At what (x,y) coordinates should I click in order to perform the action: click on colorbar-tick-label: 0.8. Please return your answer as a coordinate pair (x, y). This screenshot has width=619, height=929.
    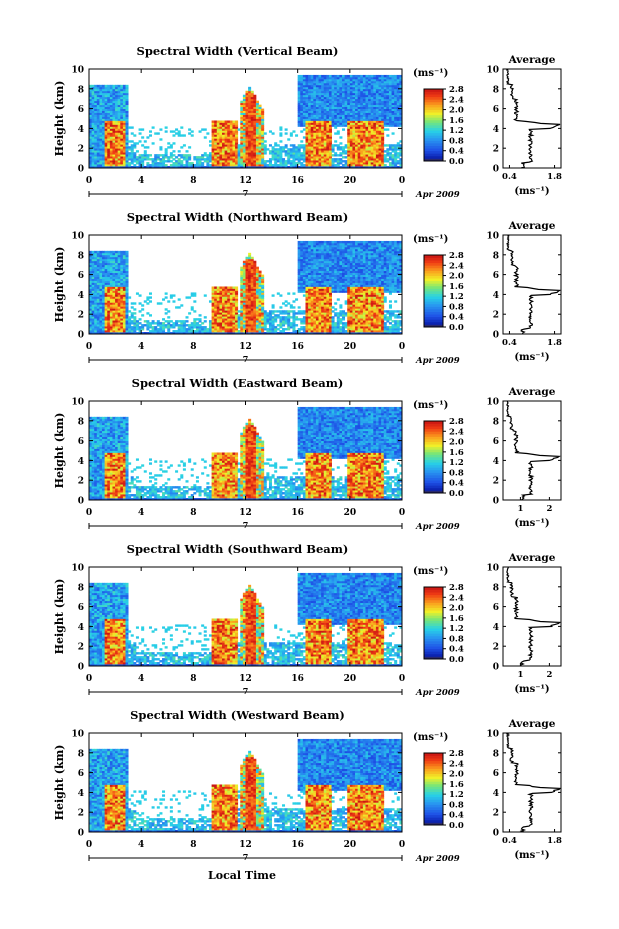
    Looking at the image, I should click on (456, 141).